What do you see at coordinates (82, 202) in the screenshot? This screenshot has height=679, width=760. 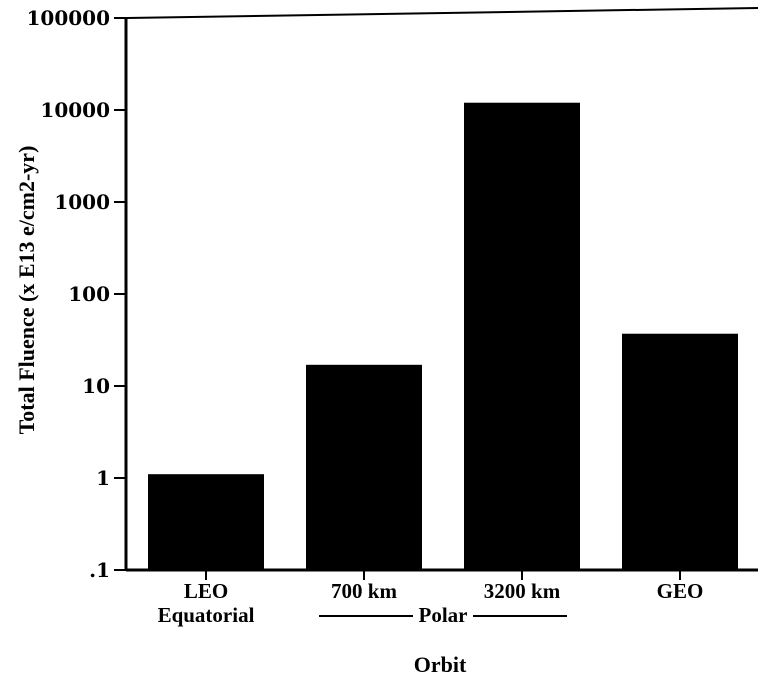 I see `y-tick-label: 1000` at bounding box center [82, 202].